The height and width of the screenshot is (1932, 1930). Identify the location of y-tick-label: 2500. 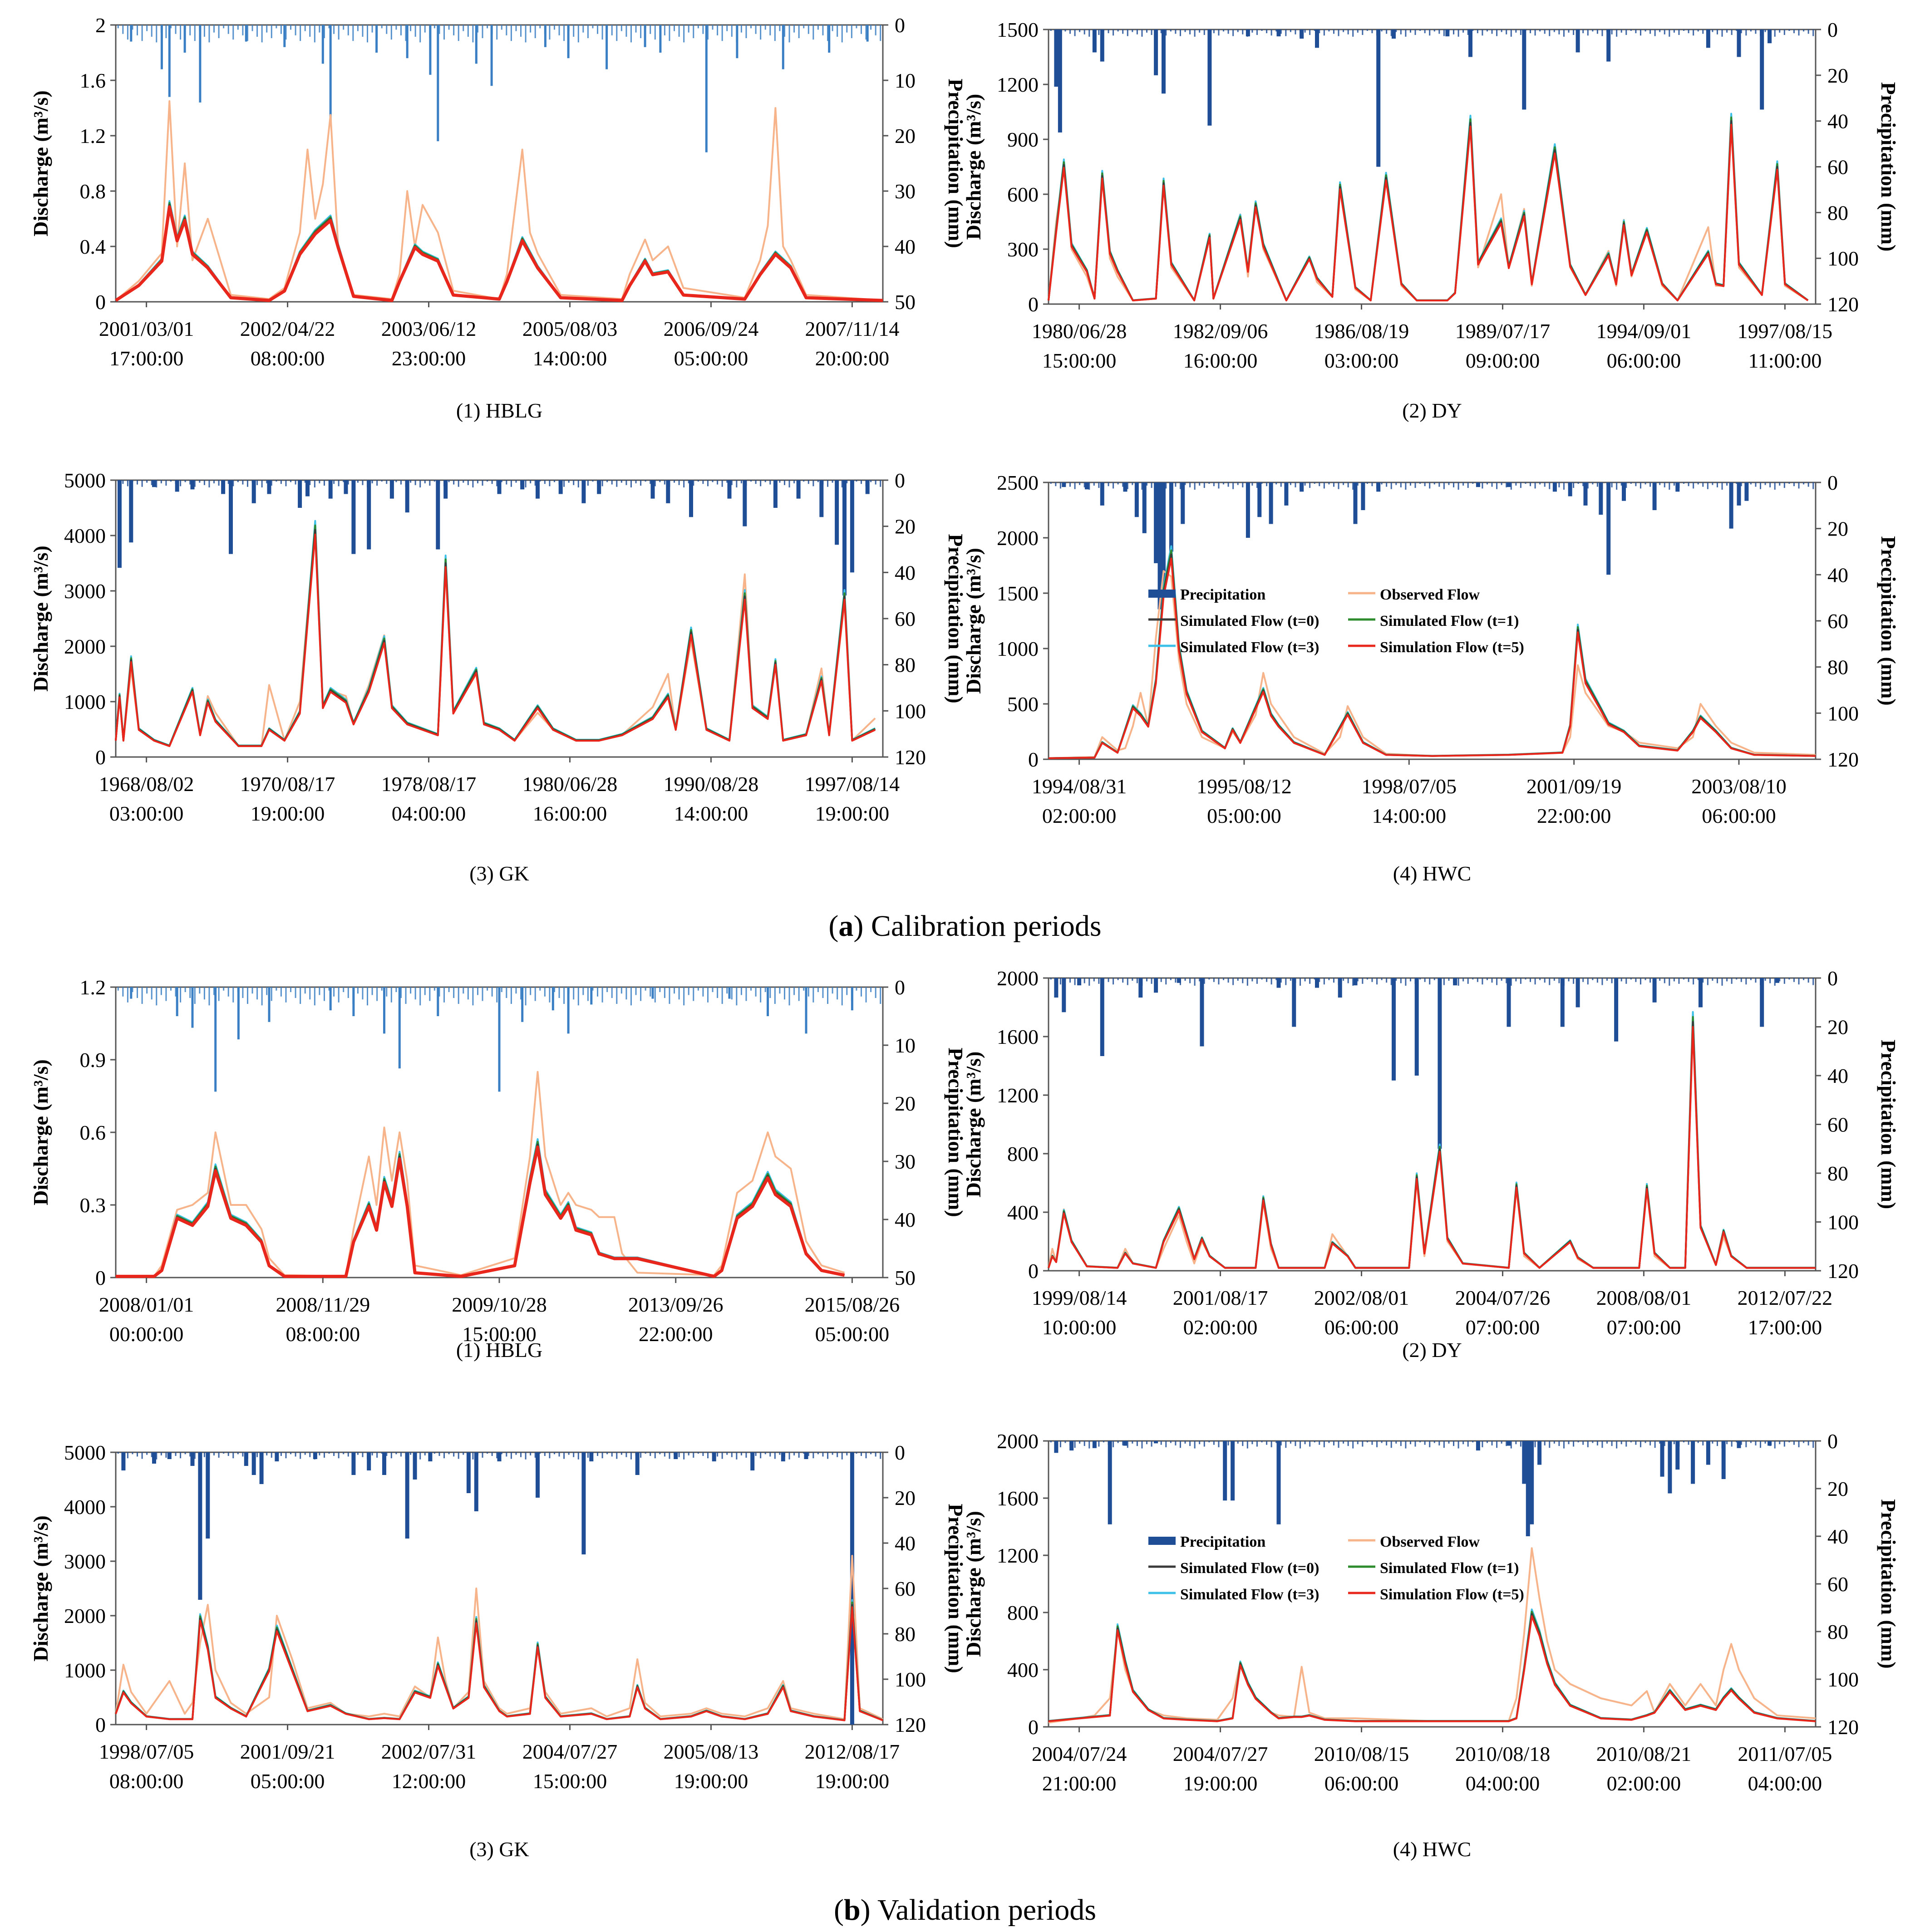
(1018, 482).